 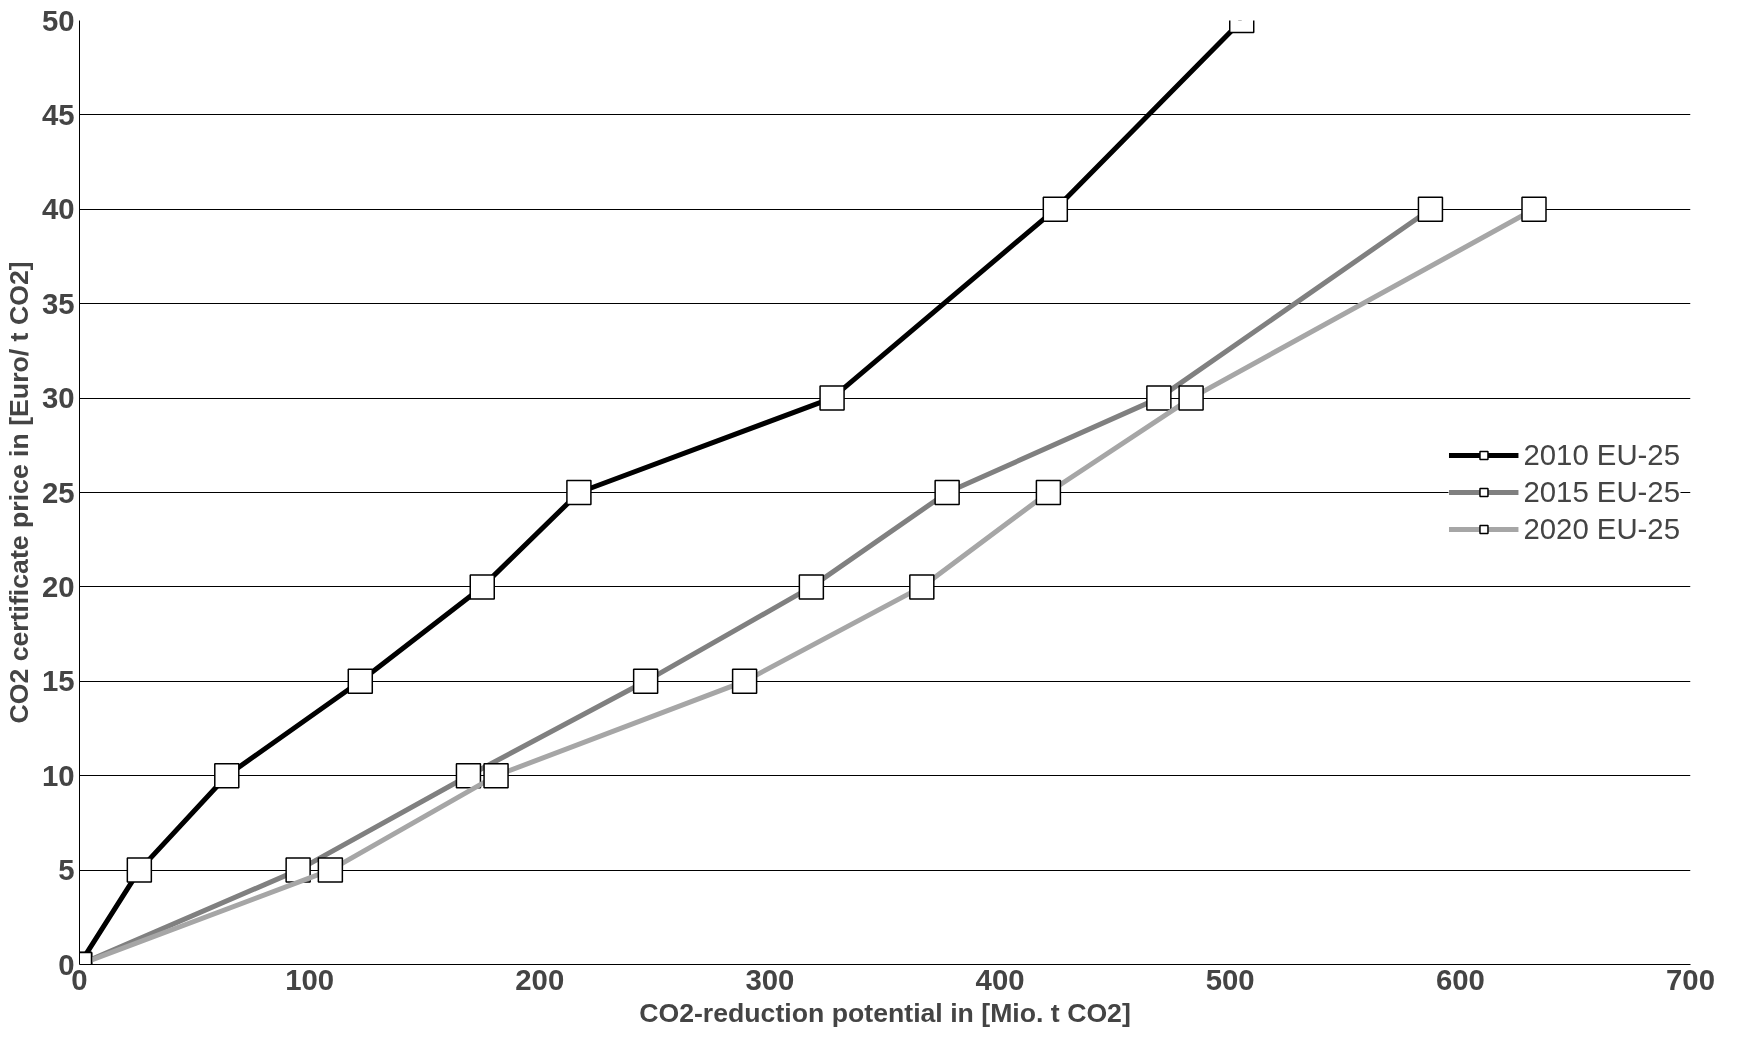 I want to click on legend-label: 2010 EU-25, so click(x=1601, y=455).